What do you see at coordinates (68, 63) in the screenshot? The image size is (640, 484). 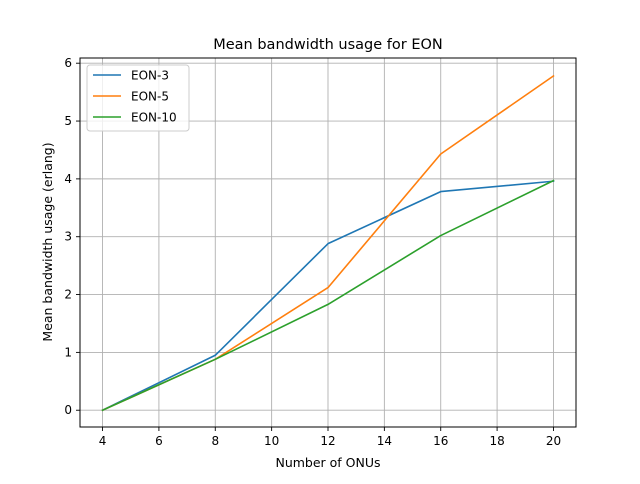 I see `y-tick-label: 6` at bounding box center [68, 63].